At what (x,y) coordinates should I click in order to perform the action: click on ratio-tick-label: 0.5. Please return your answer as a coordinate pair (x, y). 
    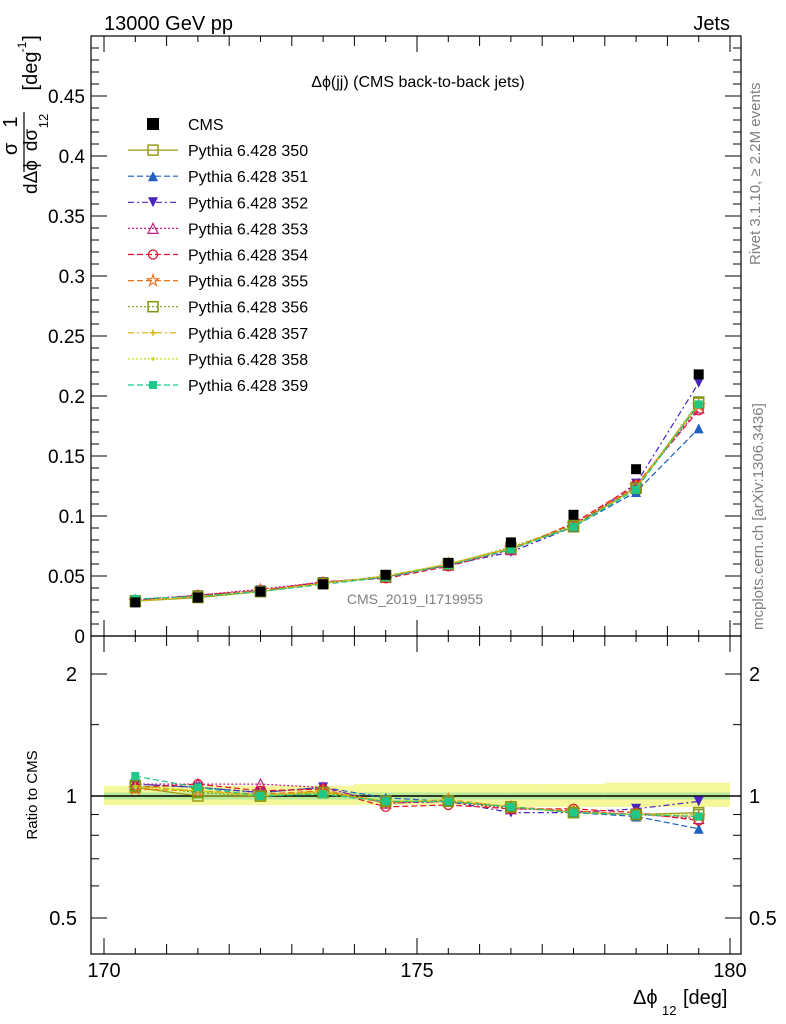
    Looking at the image, I should click on (63, 919).